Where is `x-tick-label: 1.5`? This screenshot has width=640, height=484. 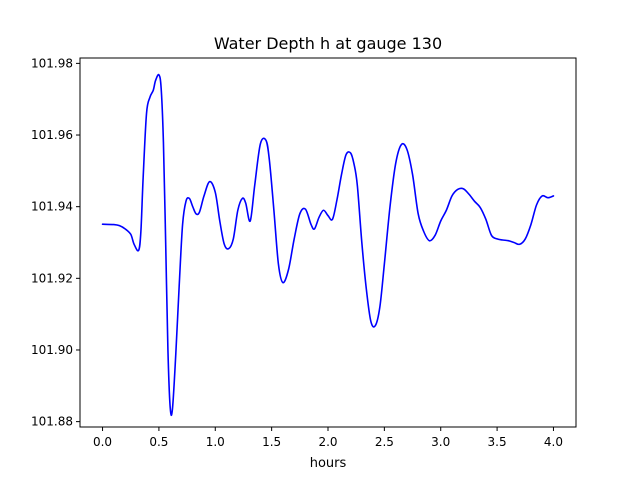
x-tick-label: 1.5 is located at coordinates (271, 442).